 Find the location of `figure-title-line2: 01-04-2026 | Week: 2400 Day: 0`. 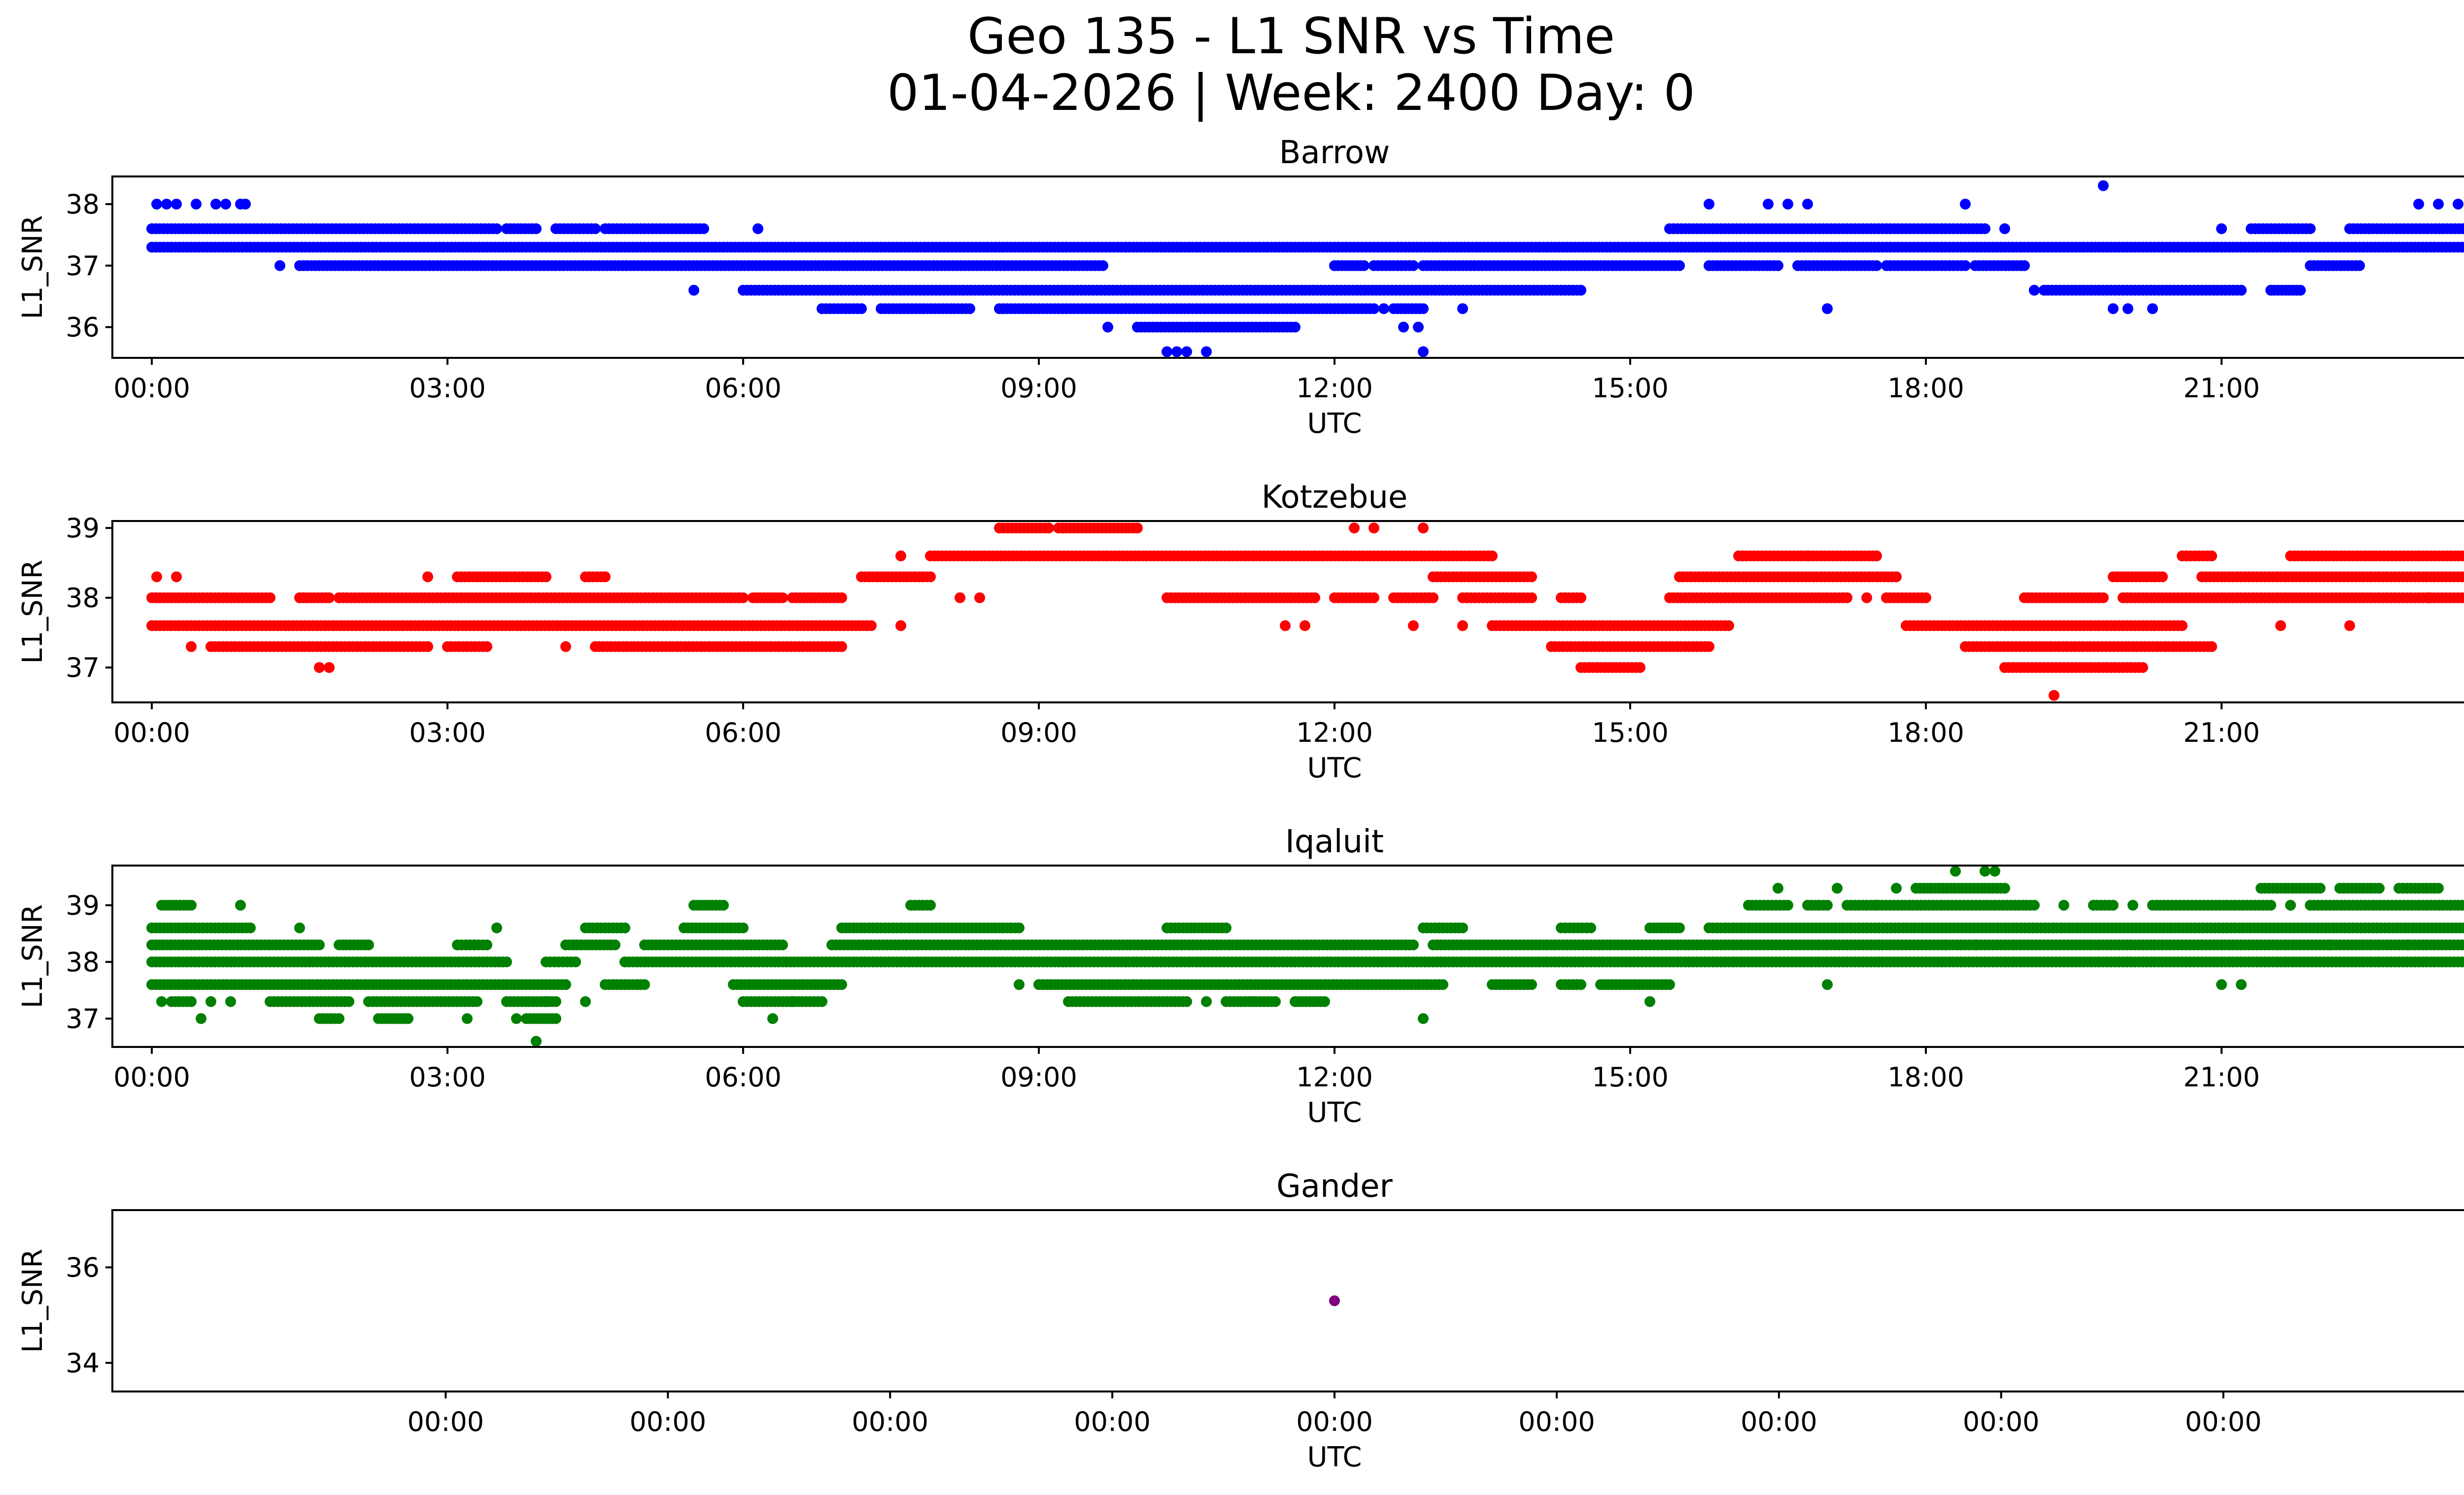

figure-title-line2: 01-04-2026 | Week: 2400 Day: 0 is located at coordinates (1291, 93).